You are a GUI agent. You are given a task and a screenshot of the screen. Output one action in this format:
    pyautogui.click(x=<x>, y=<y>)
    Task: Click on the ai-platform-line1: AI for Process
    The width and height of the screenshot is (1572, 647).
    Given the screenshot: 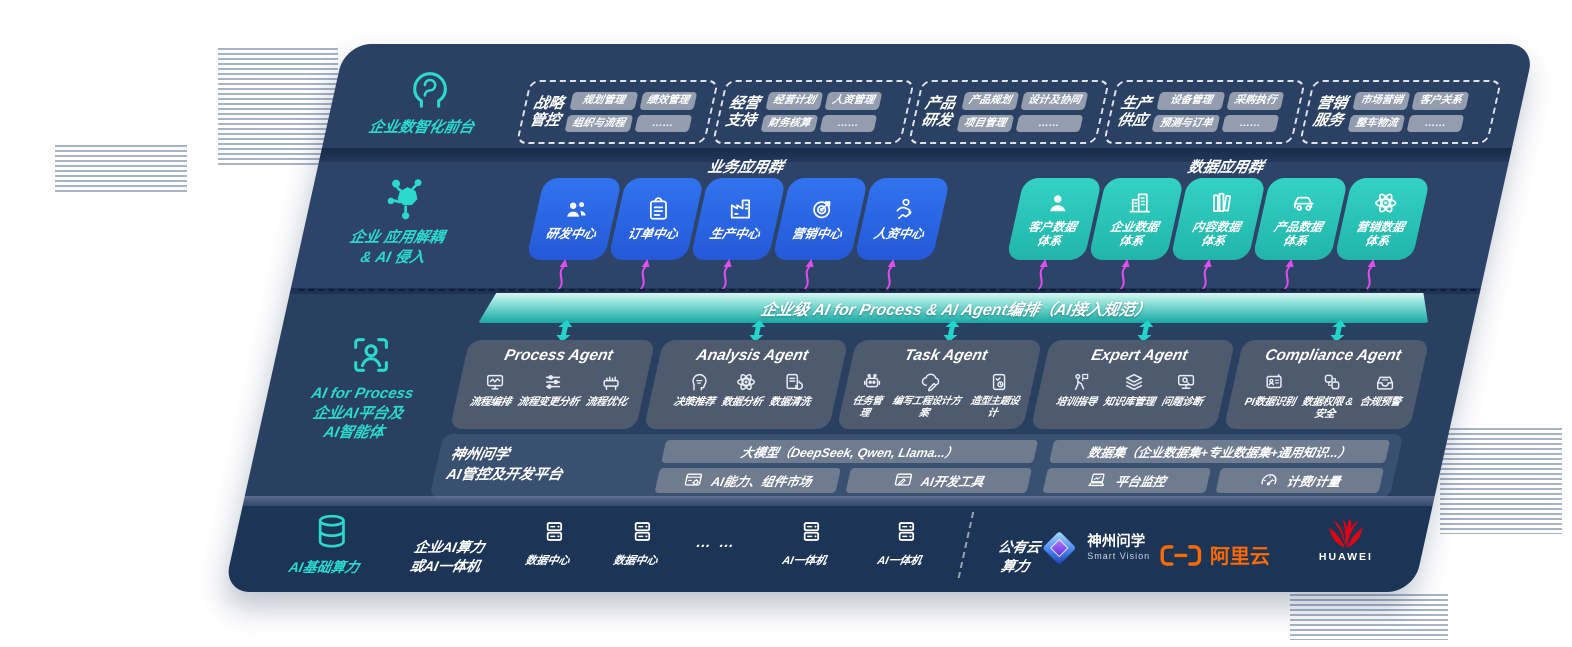 What is the action you would take?
    pyautogui.click(x=362, y=393)
    